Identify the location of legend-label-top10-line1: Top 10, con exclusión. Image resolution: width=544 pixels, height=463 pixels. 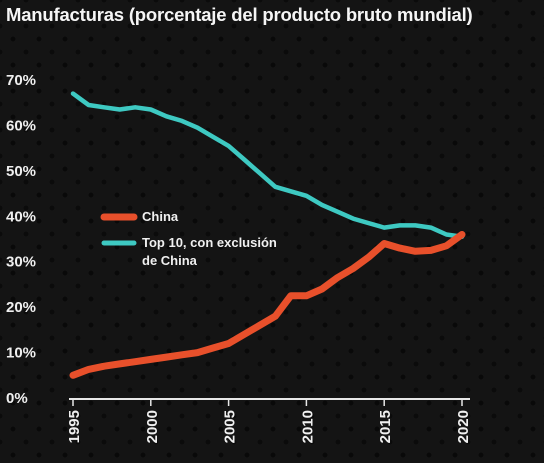
(209, 242).